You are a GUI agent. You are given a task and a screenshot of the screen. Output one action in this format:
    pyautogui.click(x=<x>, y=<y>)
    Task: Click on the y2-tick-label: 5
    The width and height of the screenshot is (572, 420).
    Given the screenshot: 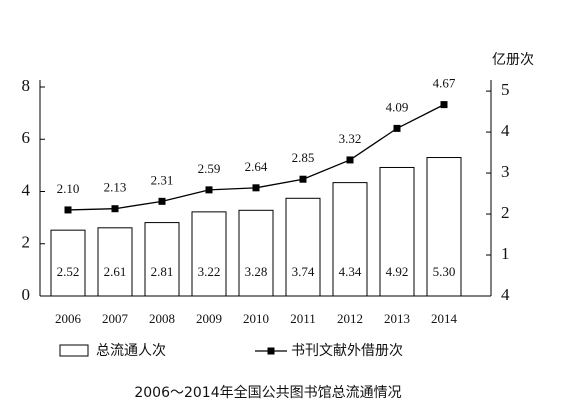 What is the action you would take?
    pyautogui.click(x=505, y=89)
    